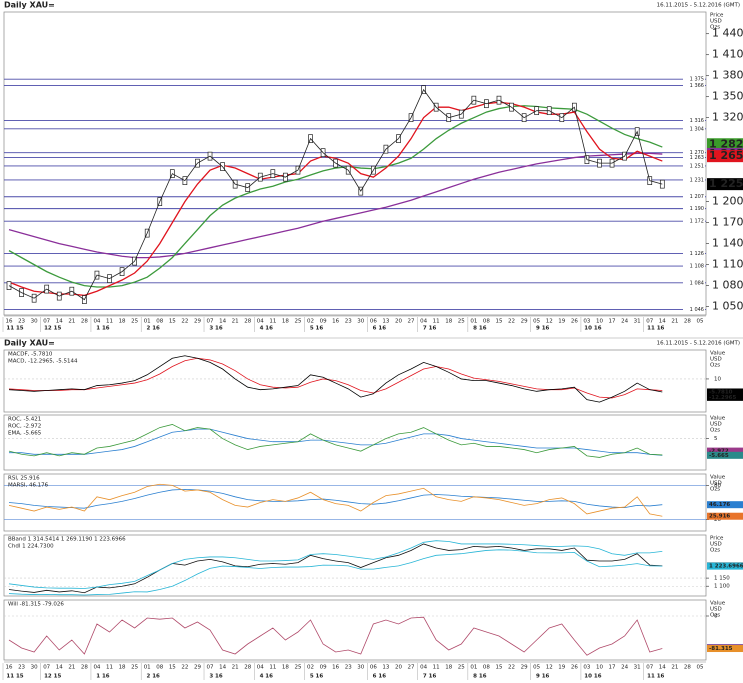 The image size is (743, 683). Describe the element at coordinates (24, 479) in the screenshot. I see `legend-entry: RSI, 25.916` at that location.